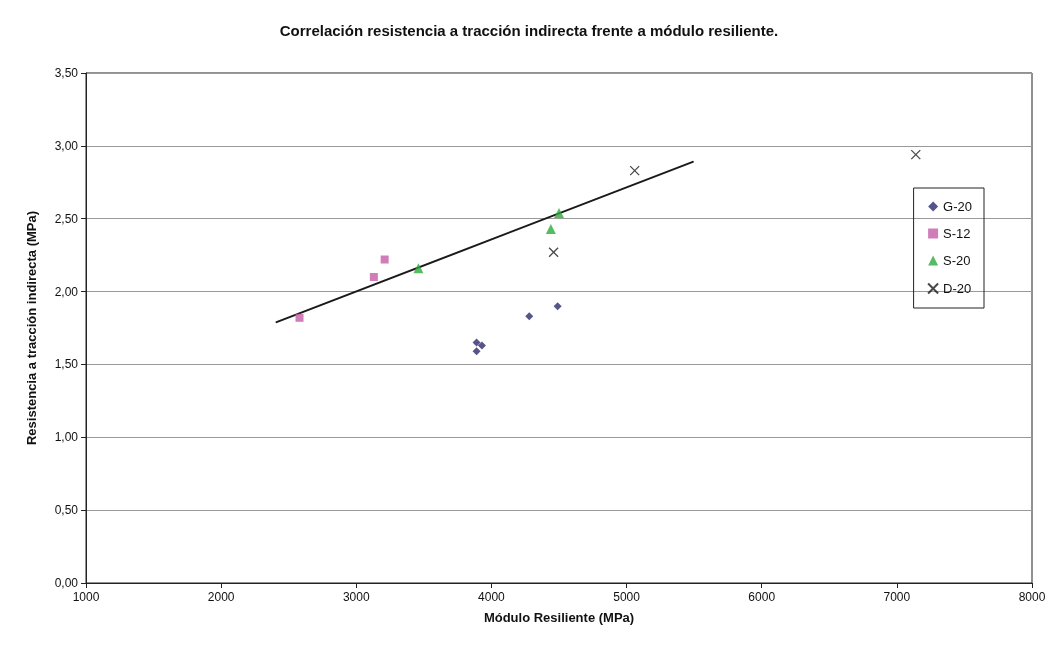 This screenshot has width=1058, height=650. What do you see at coordinates (762, 597) in the screenshot?
I see `x-tick-label: 6000` at bounding box center [762, 597].